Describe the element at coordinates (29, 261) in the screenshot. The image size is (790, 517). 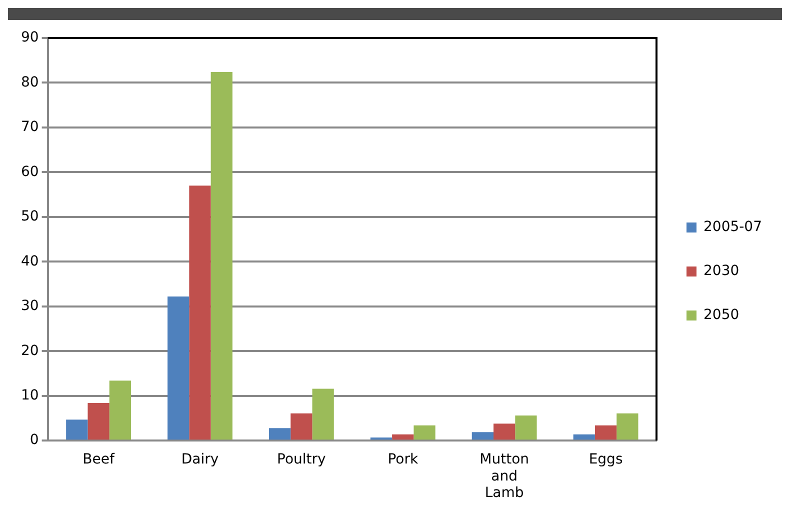
I see `y-tick-label: 40` at that location.